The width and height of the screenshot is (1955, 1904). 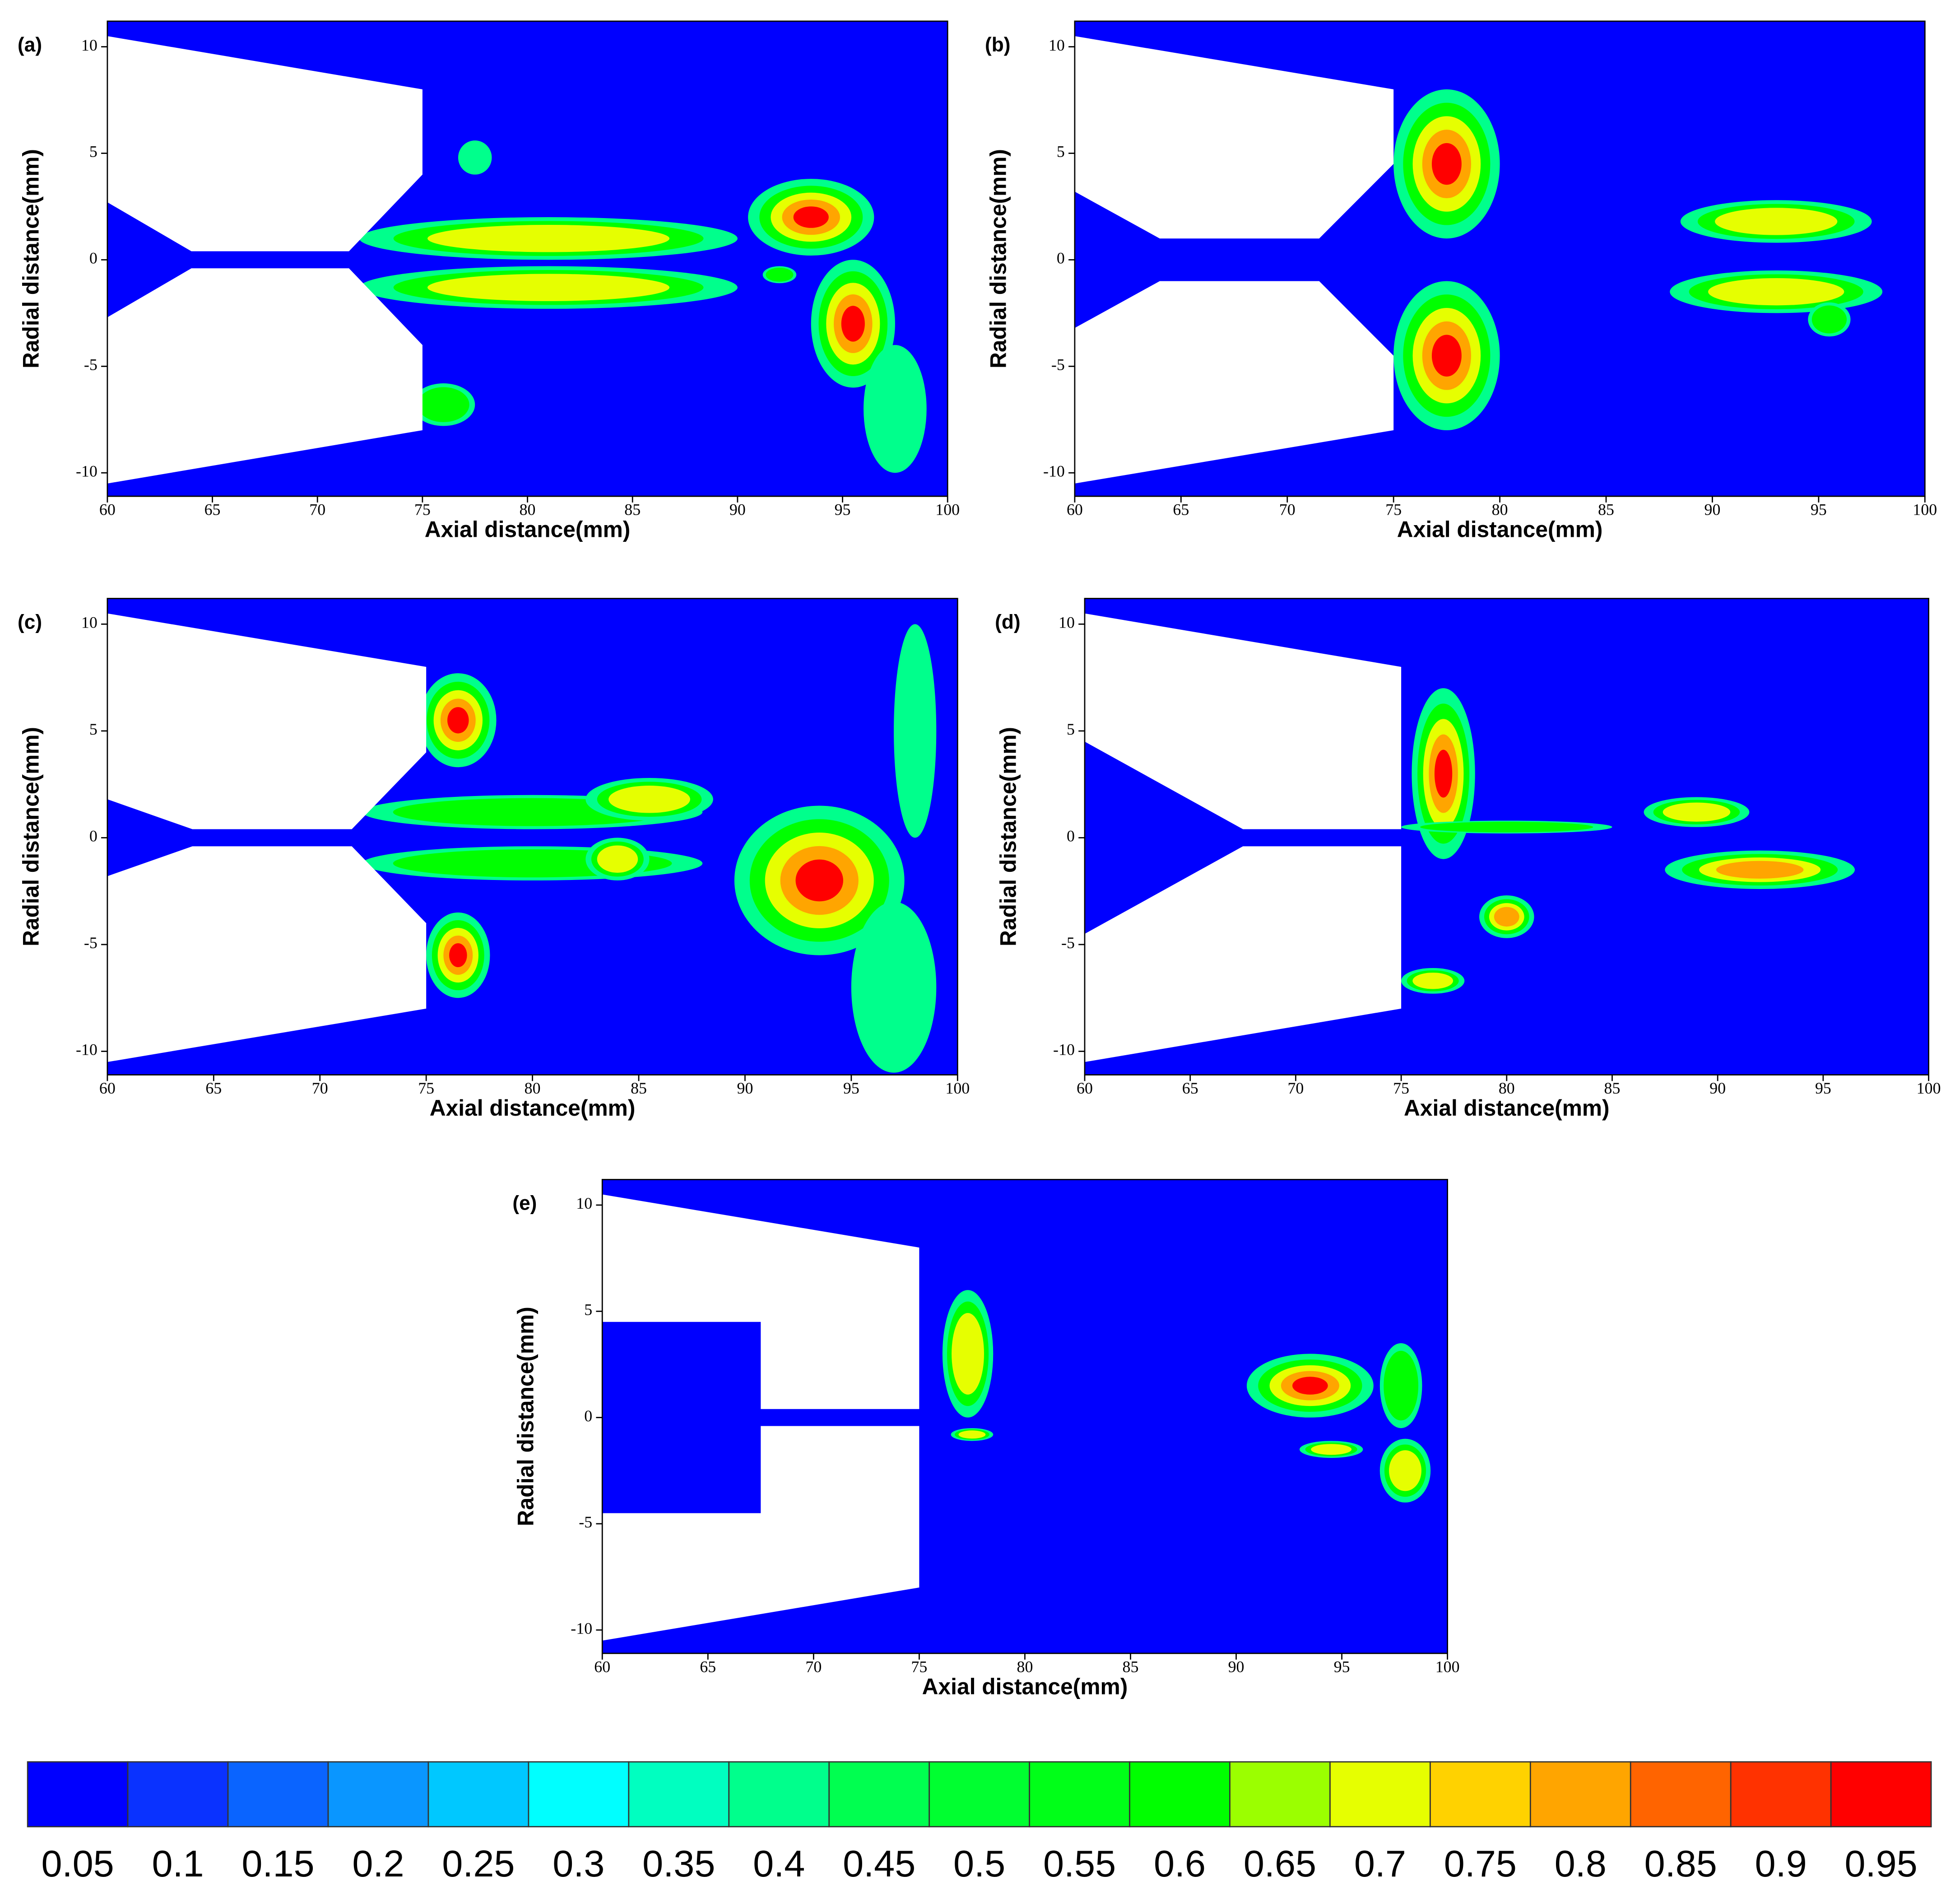 What do you see at coordinates (30, 622) in the screenshot?
I see `panel-label: (c)` at bounding box center [30, 622].